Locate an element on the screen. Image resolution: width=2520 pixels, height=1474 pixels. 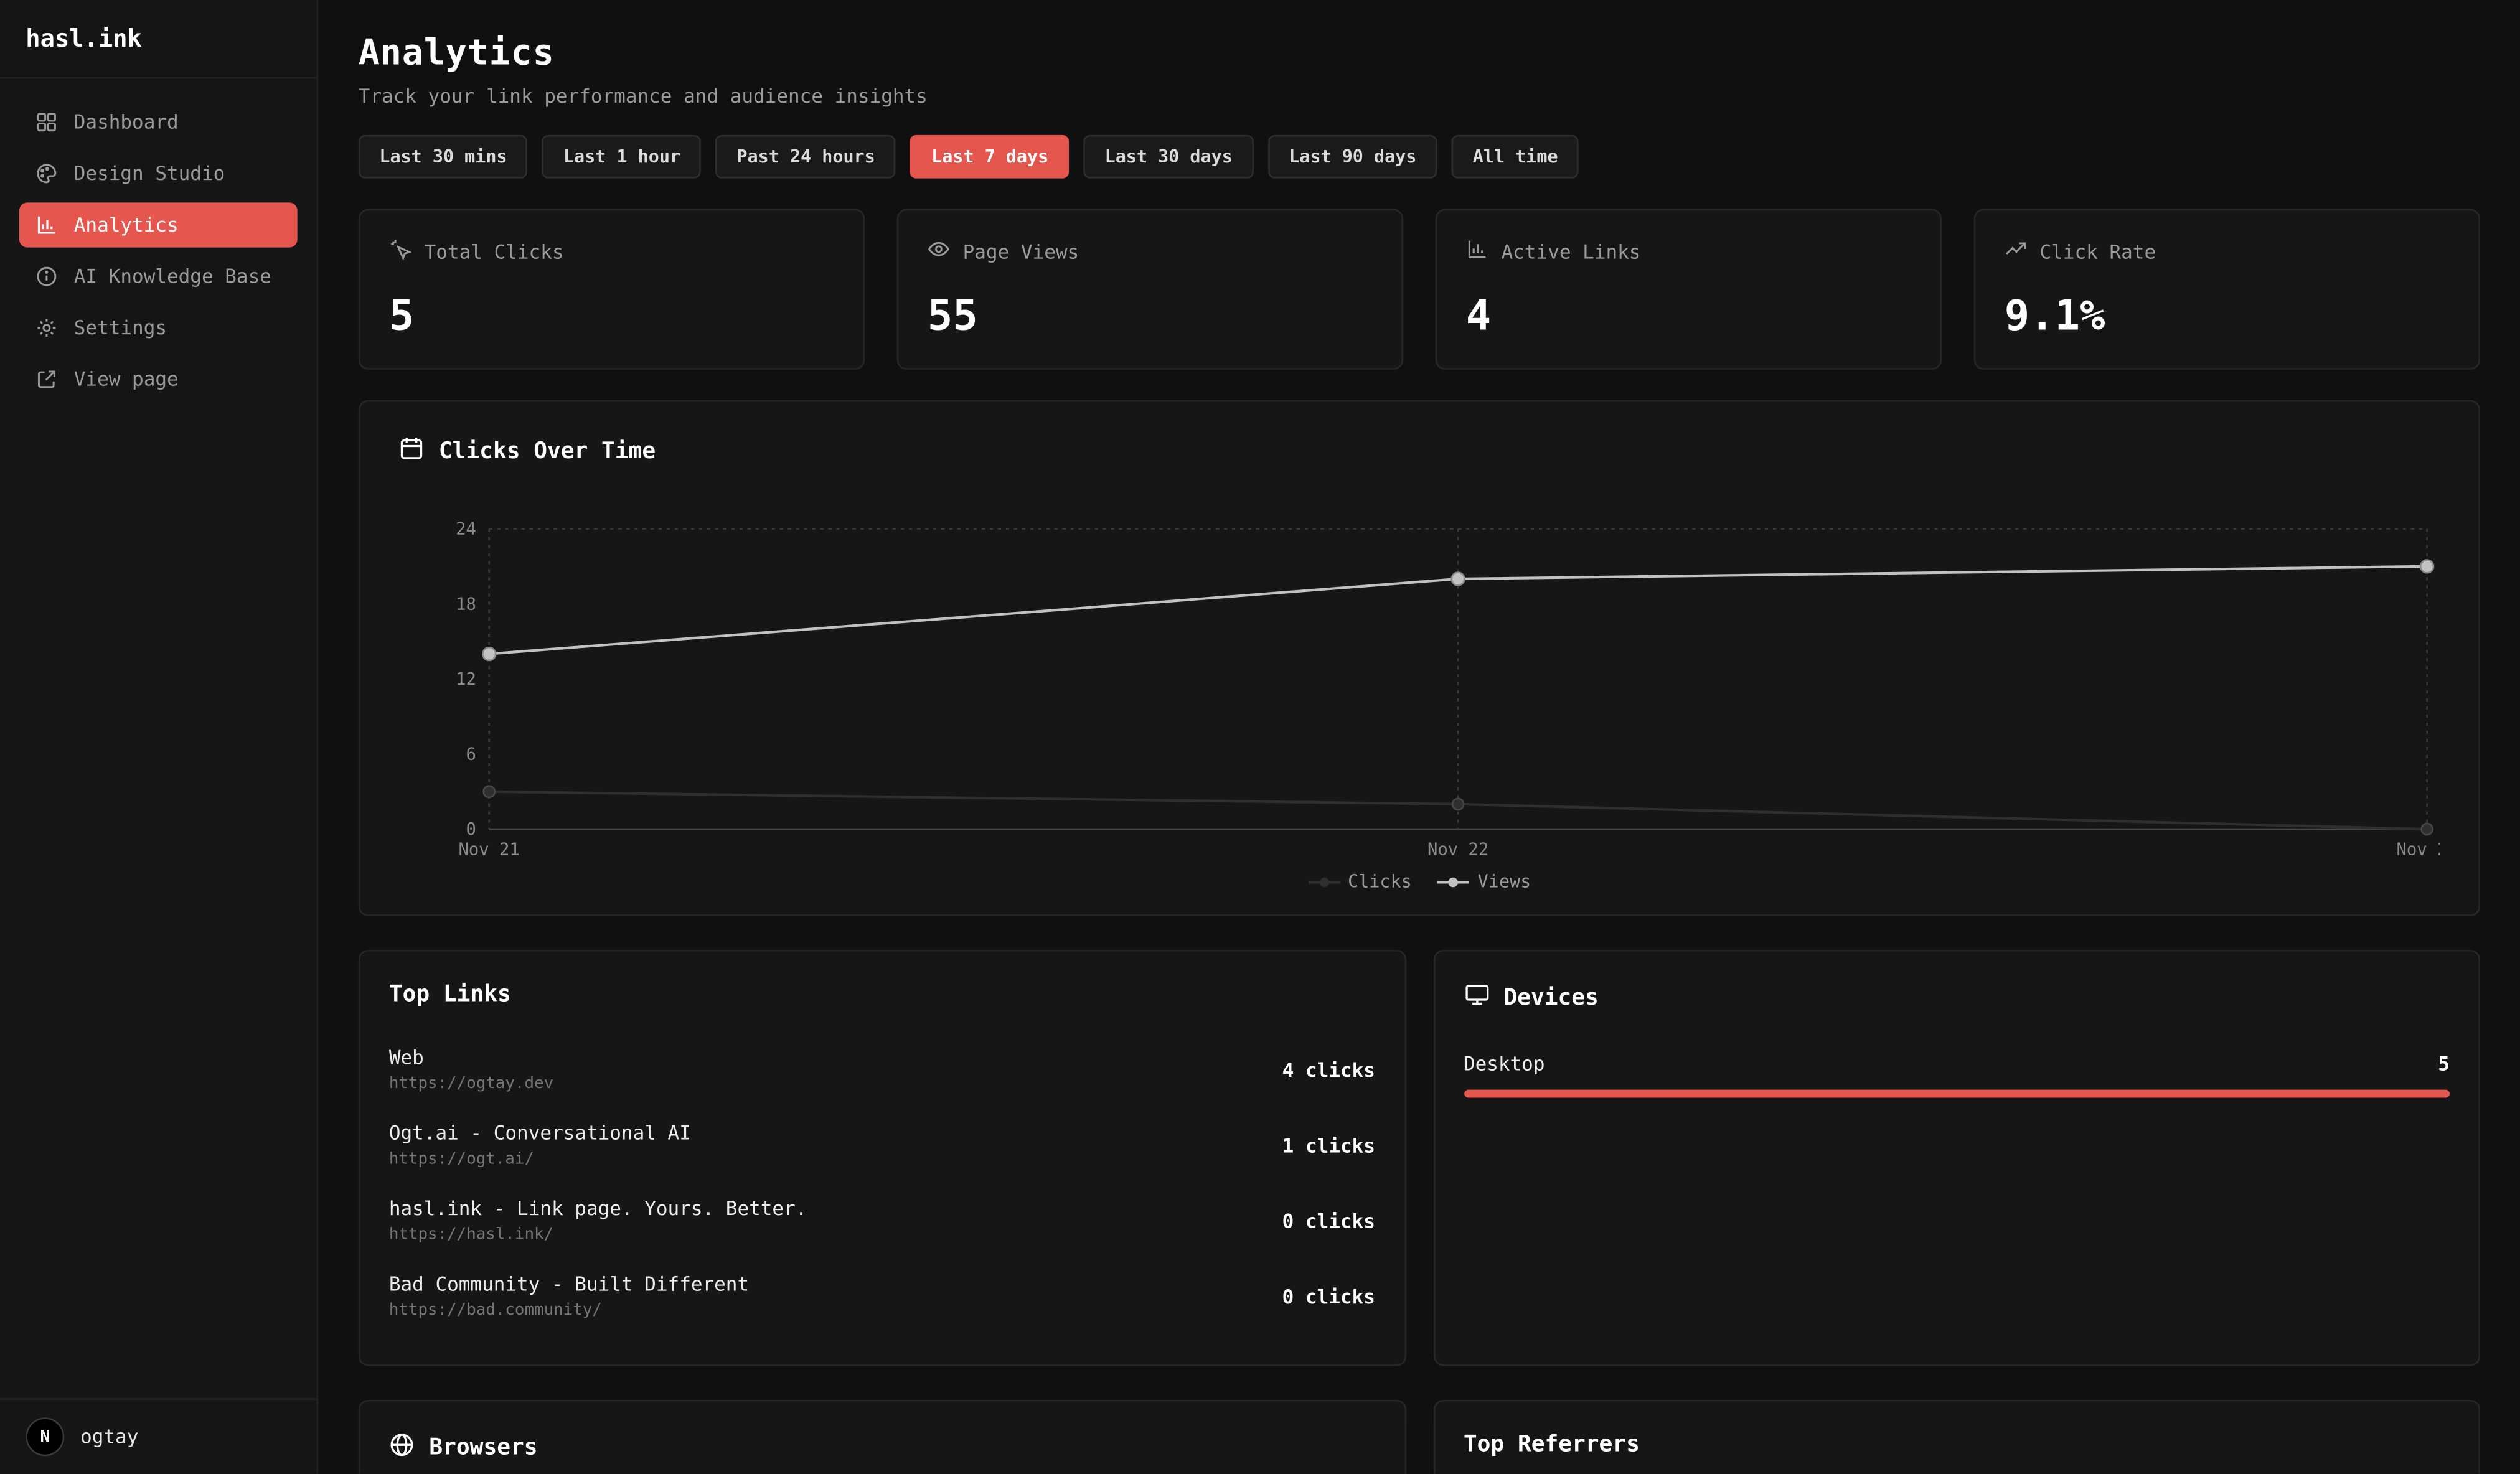
brand: hasl.ink is located at coordinates (158, 39).